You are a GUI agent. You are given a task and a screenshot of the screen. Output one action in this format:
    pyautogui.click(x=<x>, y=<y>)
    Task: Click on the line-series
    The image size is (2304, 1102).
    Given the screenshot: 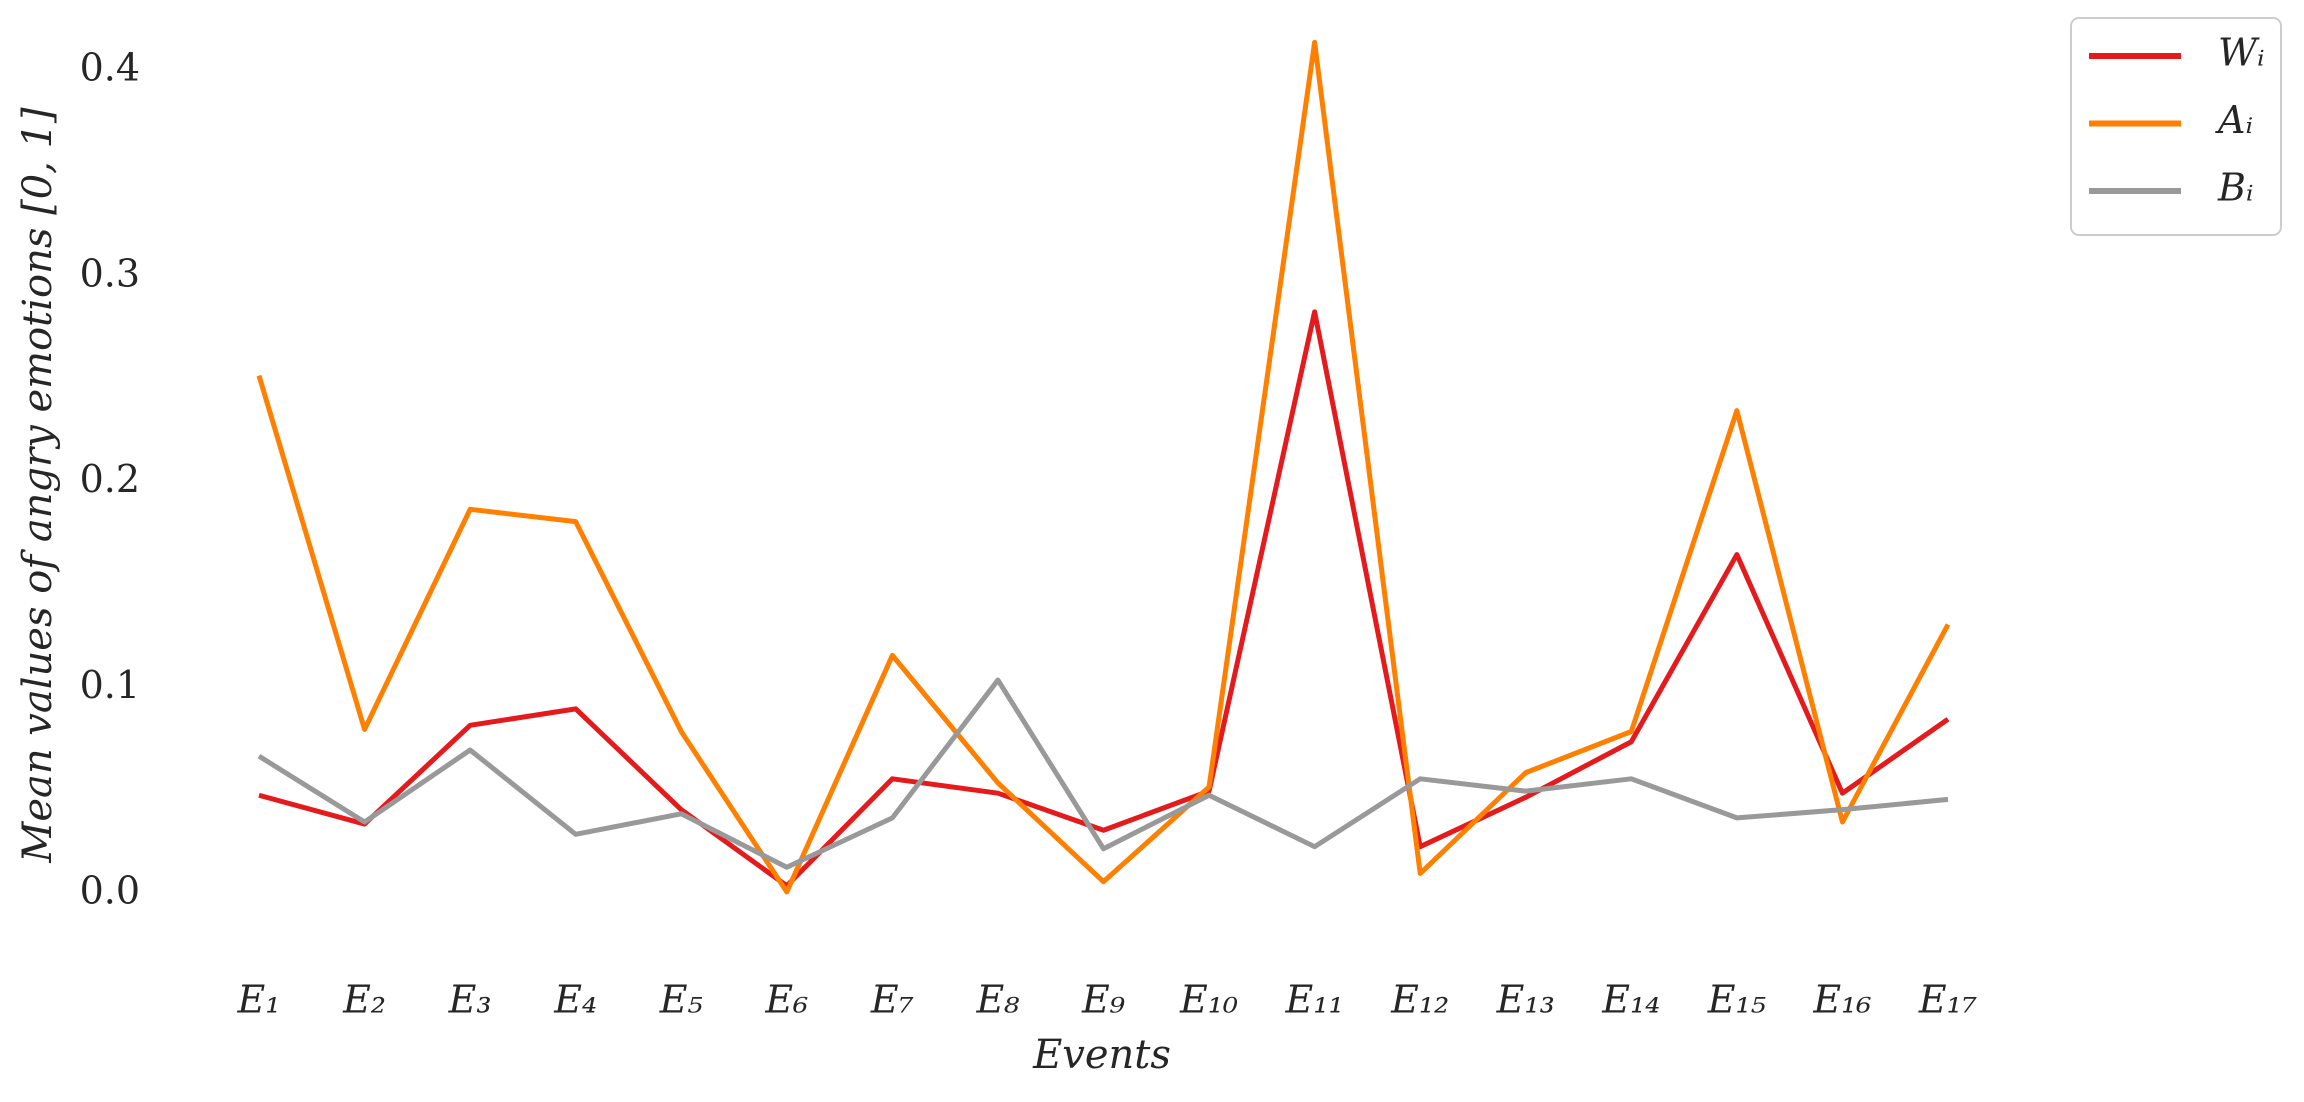 What is the action you would take?
    pyautogui.click(x=1103, y=773)
    